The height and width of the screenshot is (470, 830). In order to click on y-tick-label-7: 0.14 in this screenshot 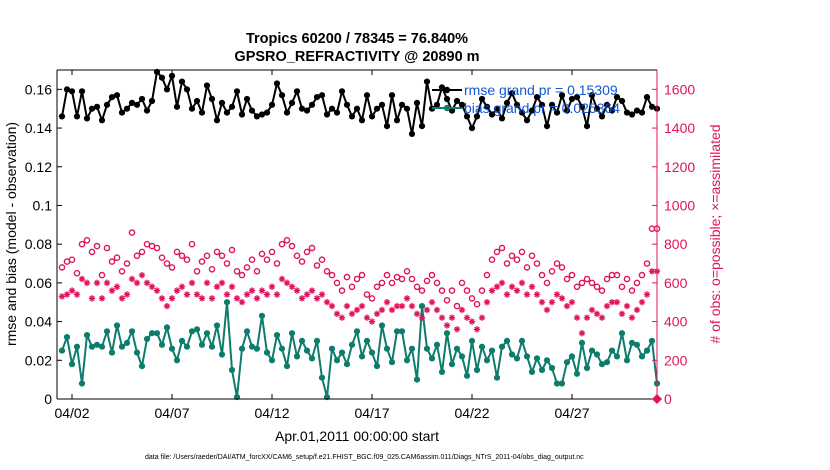, I will do `click(38, 128)`.